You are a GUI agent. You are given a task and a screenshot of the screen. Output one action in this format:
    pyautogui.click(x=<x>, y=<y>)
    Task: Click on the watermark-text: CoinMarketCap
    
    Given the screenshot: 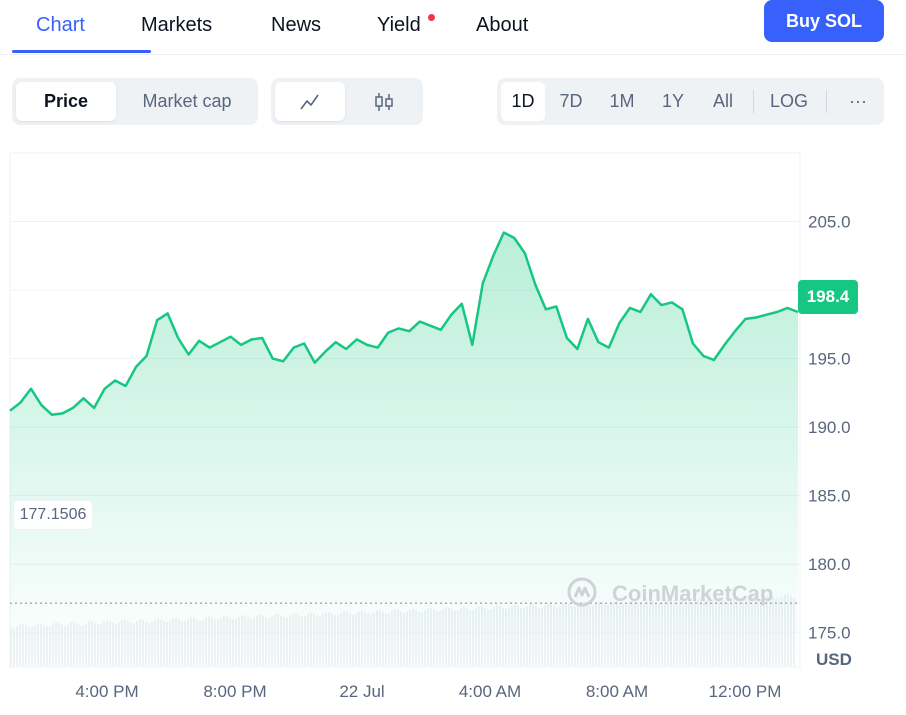 What is the action you would take?
    pyautogui.click(x=693, y=593)
    